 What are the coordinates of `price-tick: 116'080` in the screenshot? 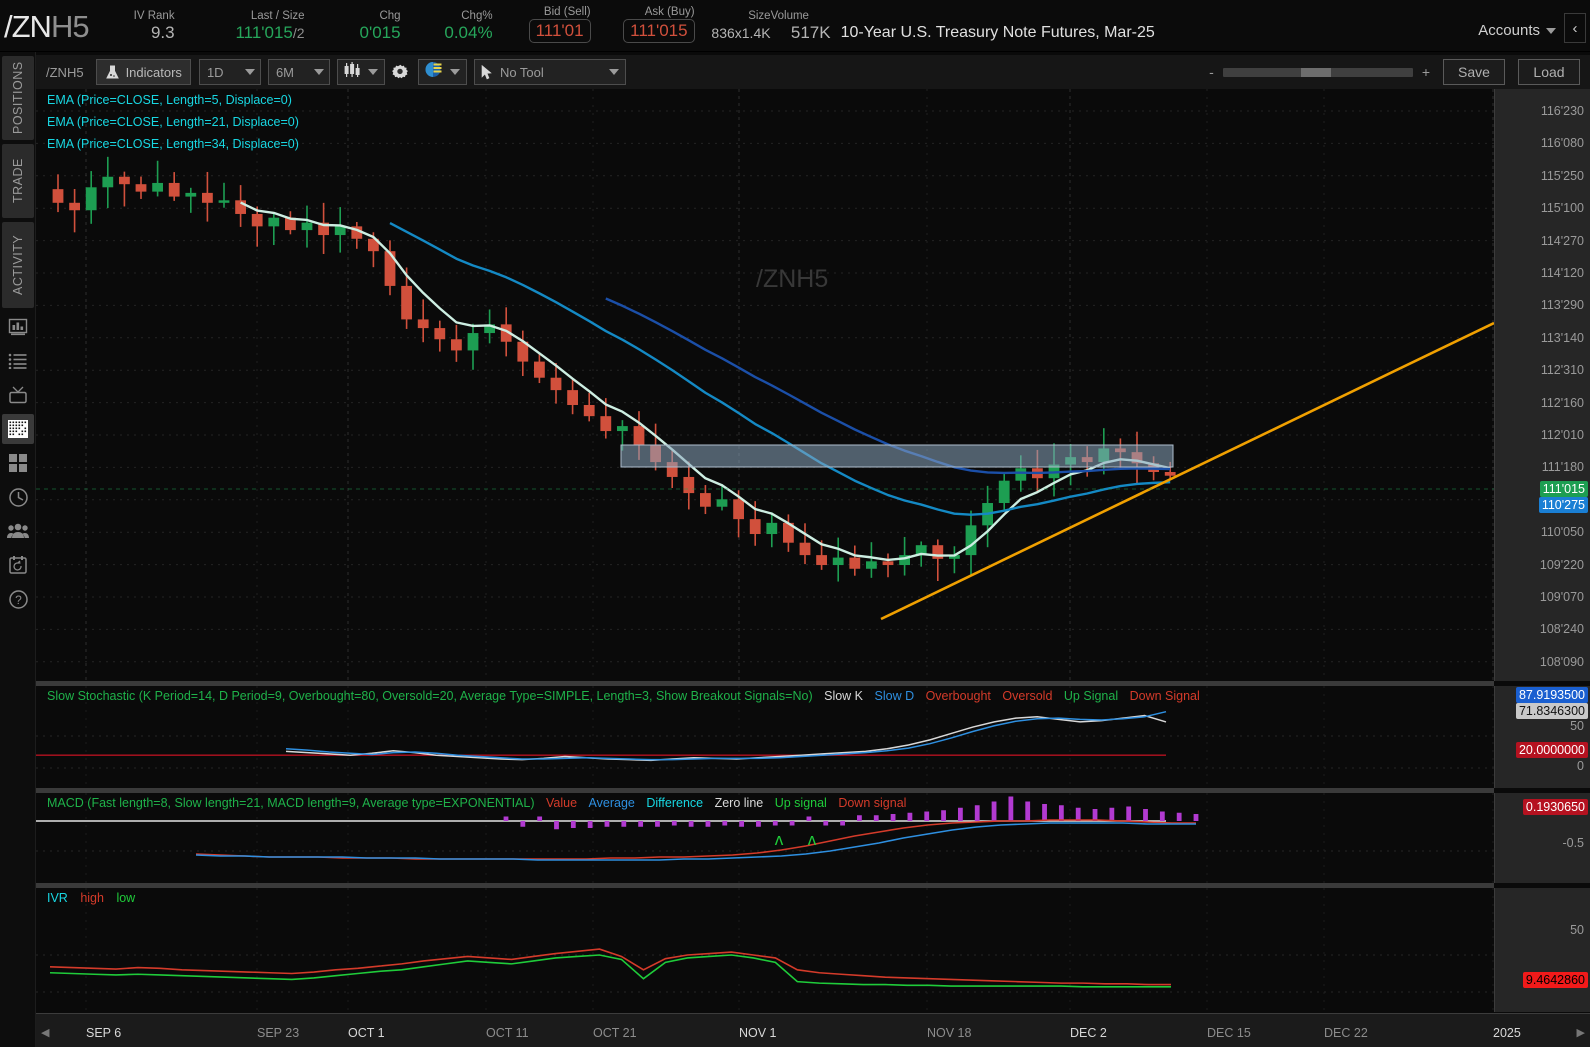 It's located at (1562, 143).